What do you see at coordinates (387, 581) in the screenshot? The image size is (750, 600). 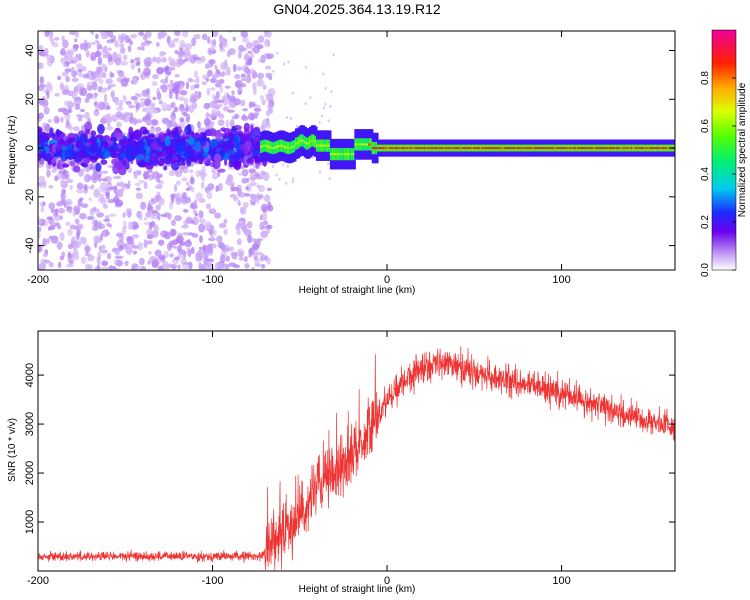 I see `snr-xtick-label: 0` at bounding box center [387, 581].